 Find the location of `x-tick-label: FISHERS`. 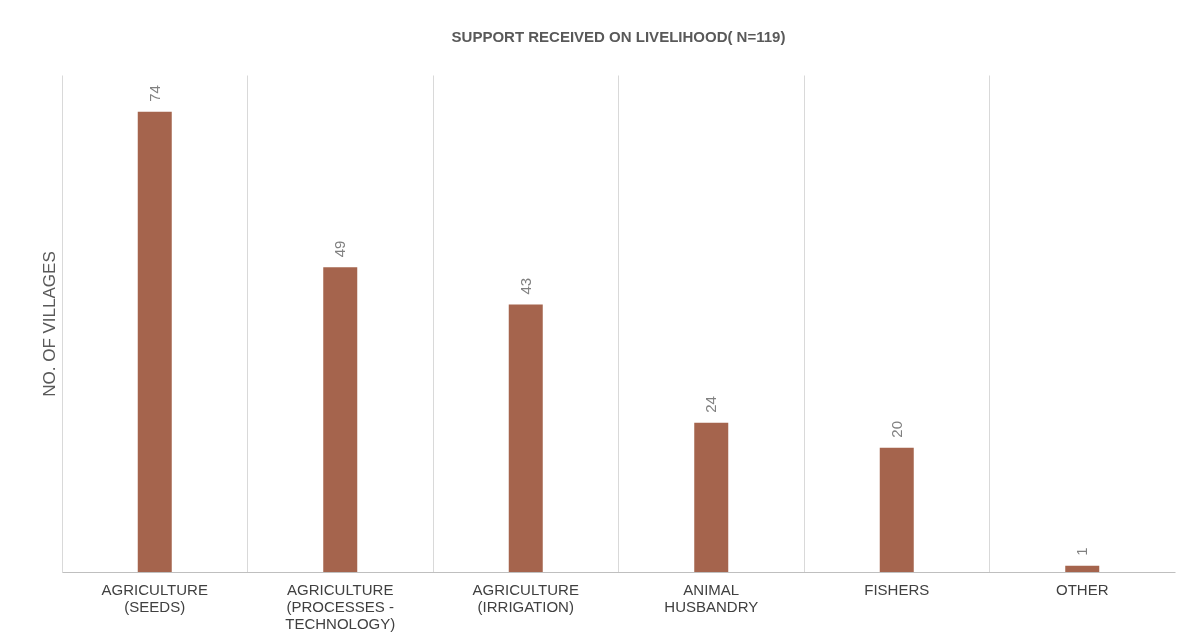

x-tick-label: FISHERS is located at coordinates (897, 589).